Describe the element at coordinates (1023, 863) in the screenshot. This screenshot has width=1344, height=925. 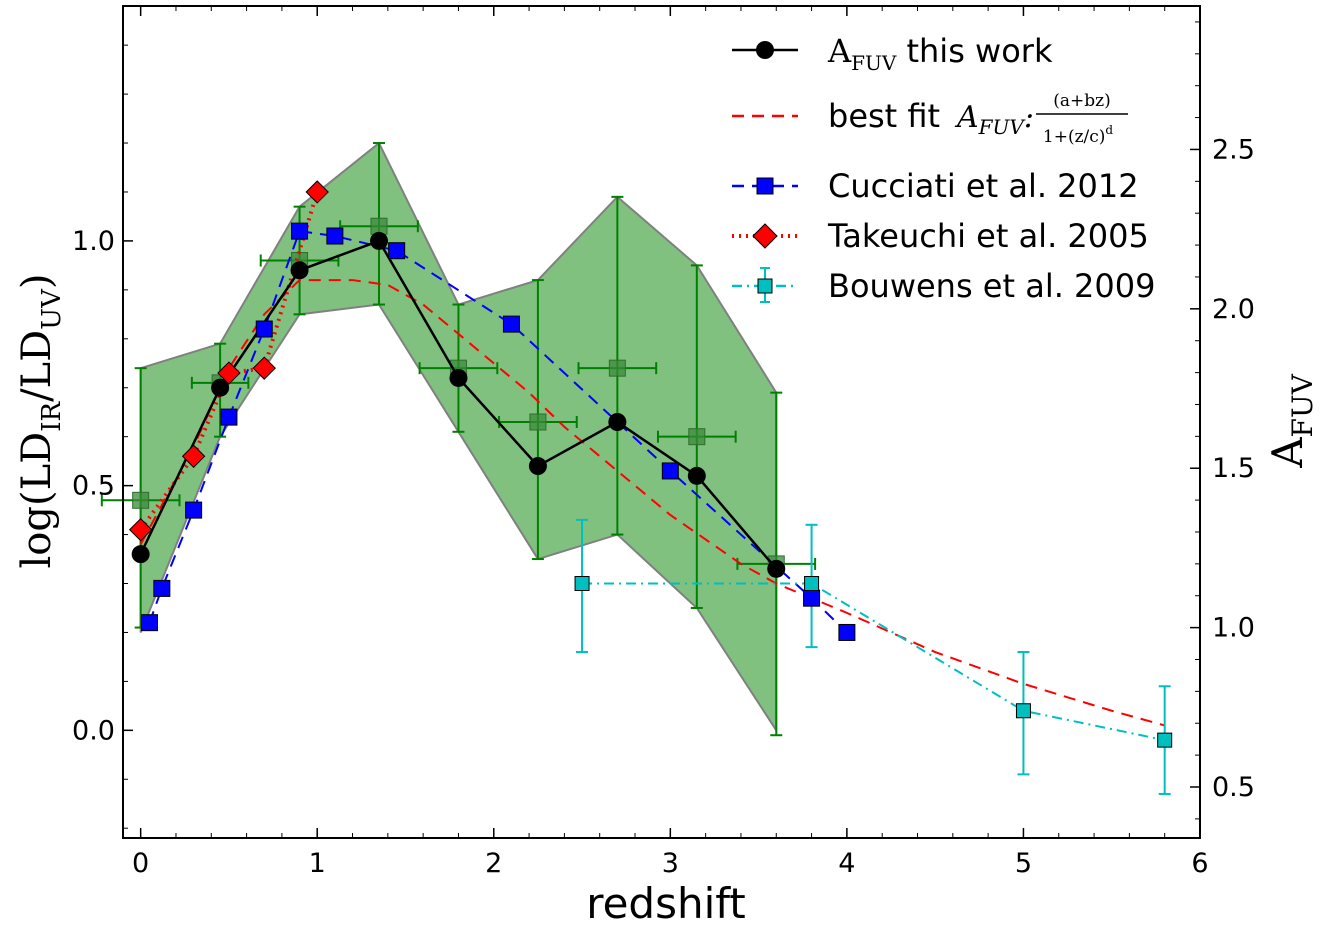
I see `x-tick-label: 5` at that location.